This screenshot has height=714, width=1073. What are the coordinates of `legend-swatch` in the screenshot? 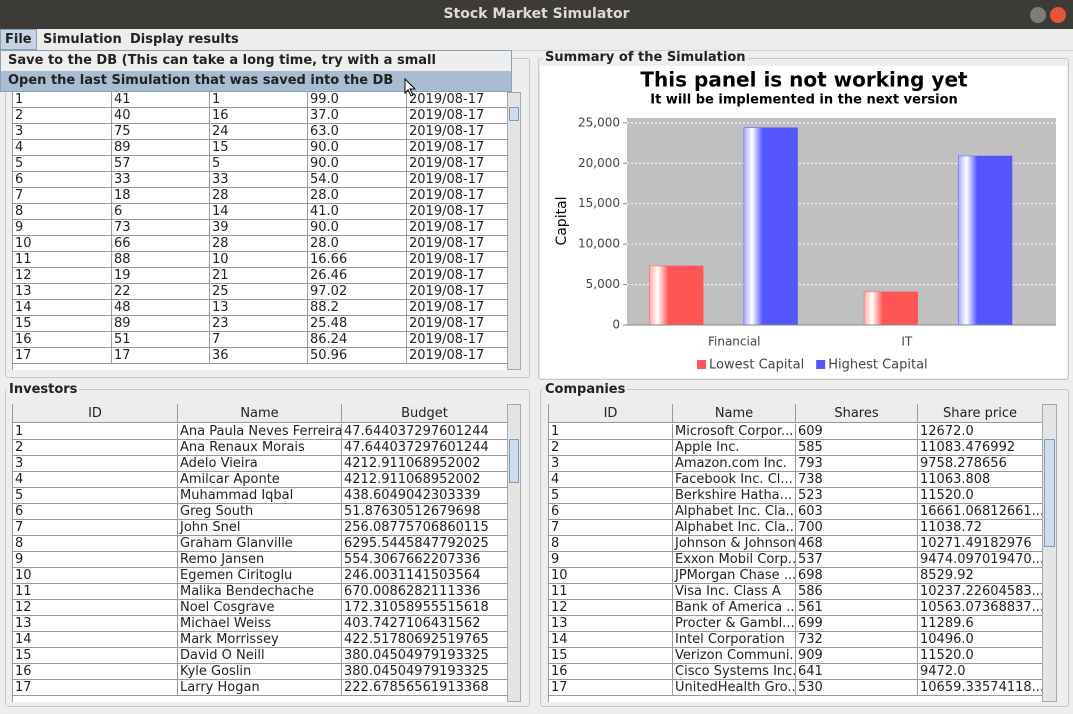 It's located at (701, 364).